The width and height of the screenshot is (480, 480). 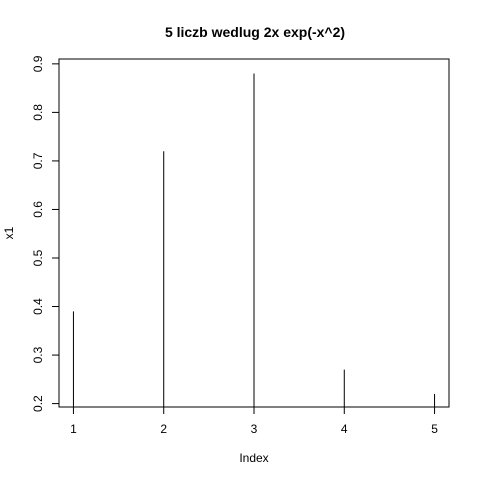 I want to click on y-tick-label: 0.3, so click(x=38, y=354).